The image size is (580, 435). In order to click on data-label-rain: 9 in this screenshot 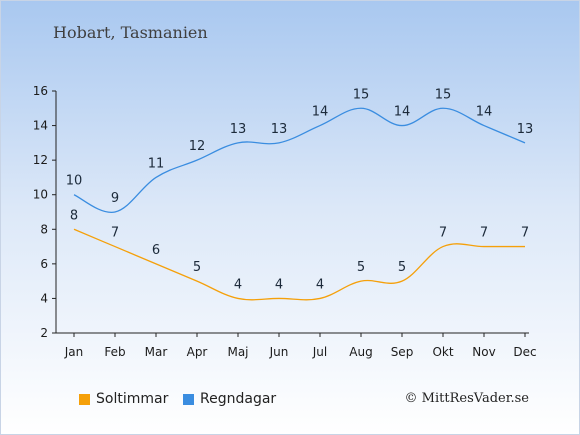, I will do `click(115, 198)`.